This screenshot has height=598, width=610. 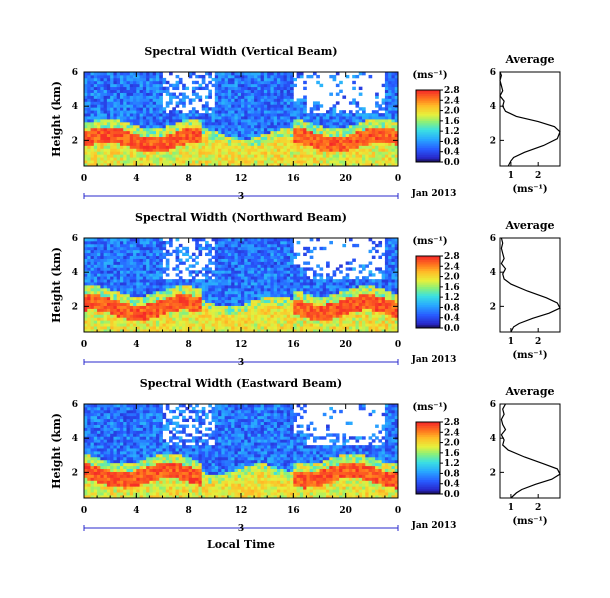 I want to click on x-tick-label: 16, so click(x=293, y=179).